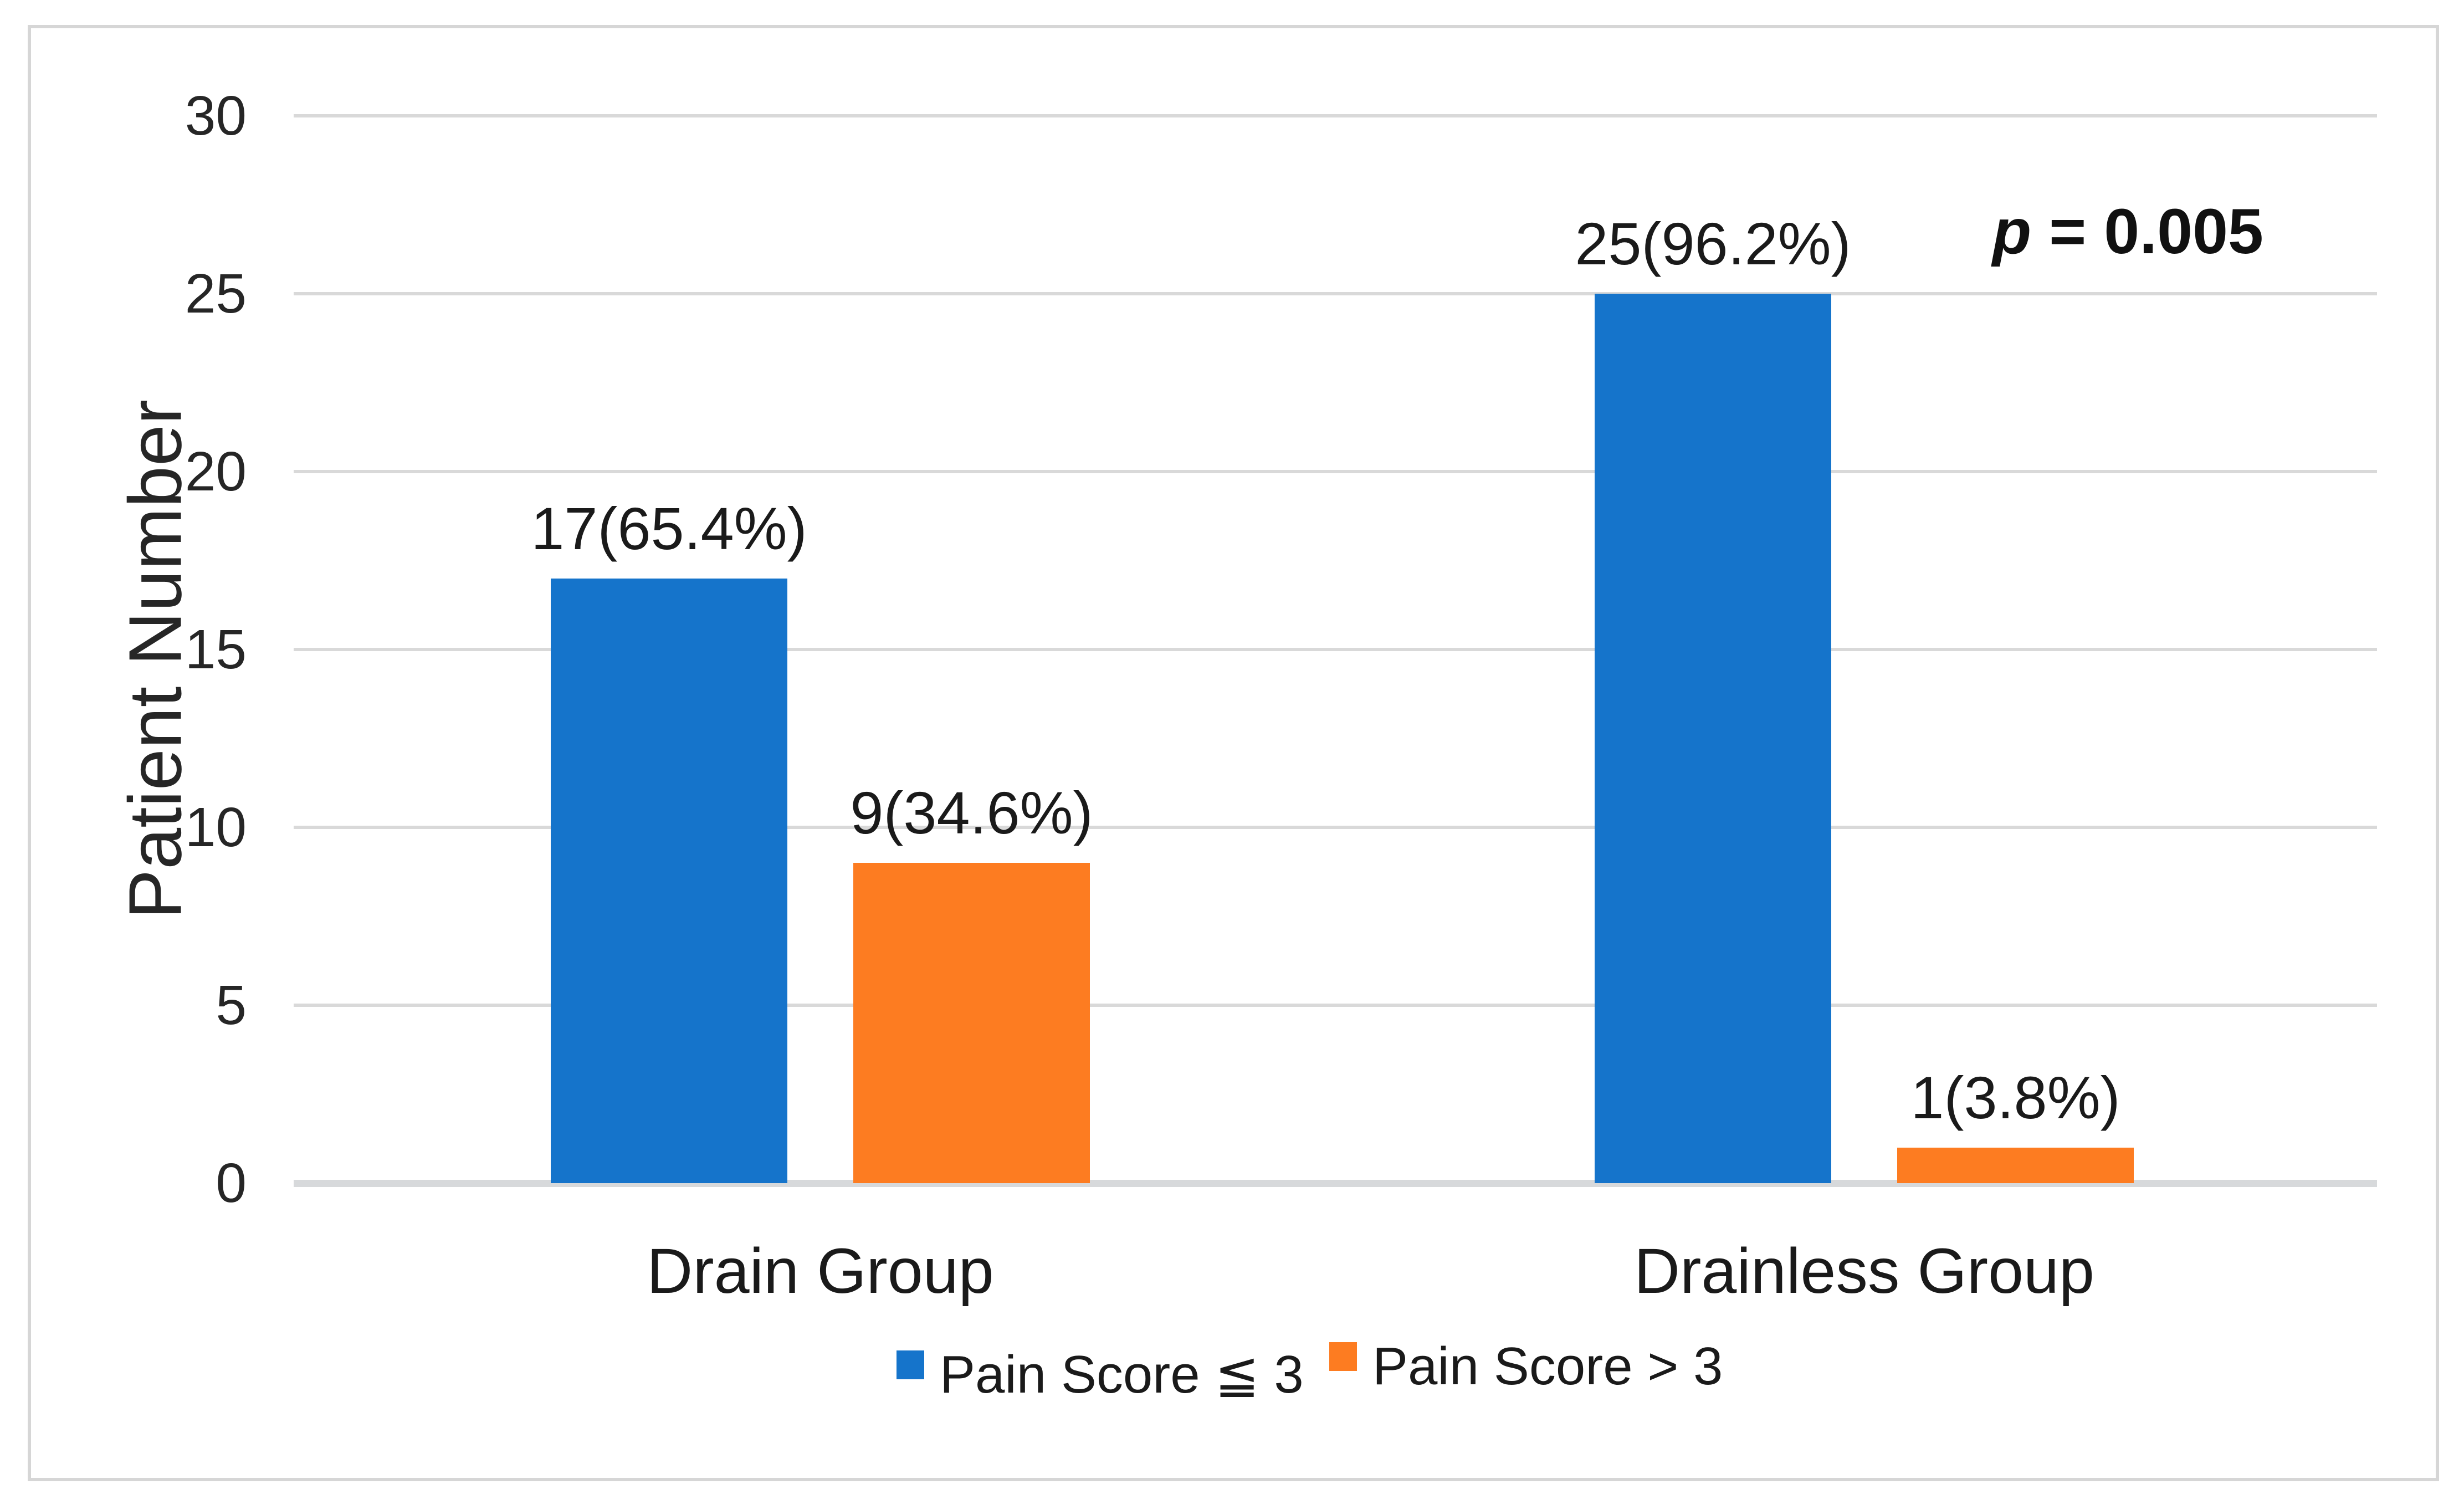 This screenshot has height=1489, width=2464. What do you see at coordinates (1864, 1271) in the screenshot?
I see `category-label-drainless-group: Drainless Group` at bounding box center [1864, 1271].